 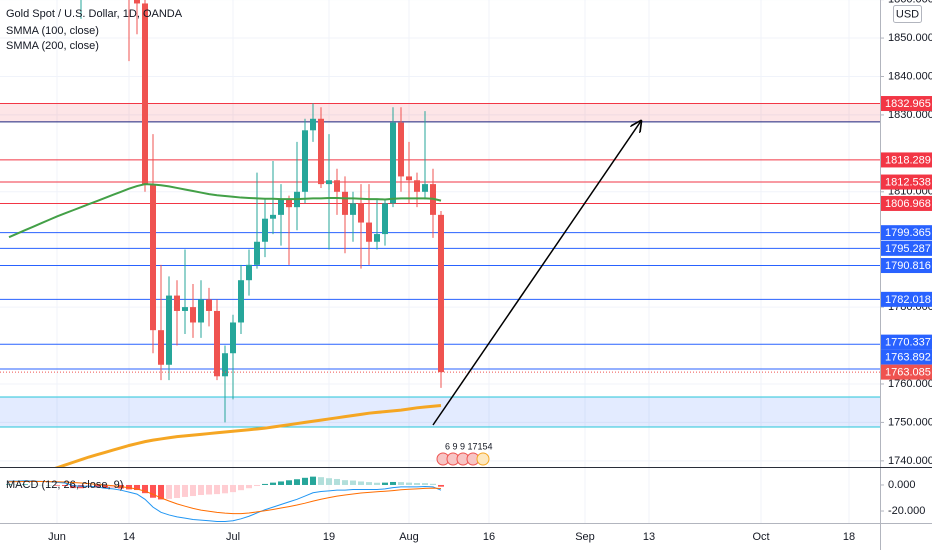 What do you see at coordinates (52, 46) in the screenshot?
I see `indicator-label: SMMA (200, close)` at bounding box center [52, 46].